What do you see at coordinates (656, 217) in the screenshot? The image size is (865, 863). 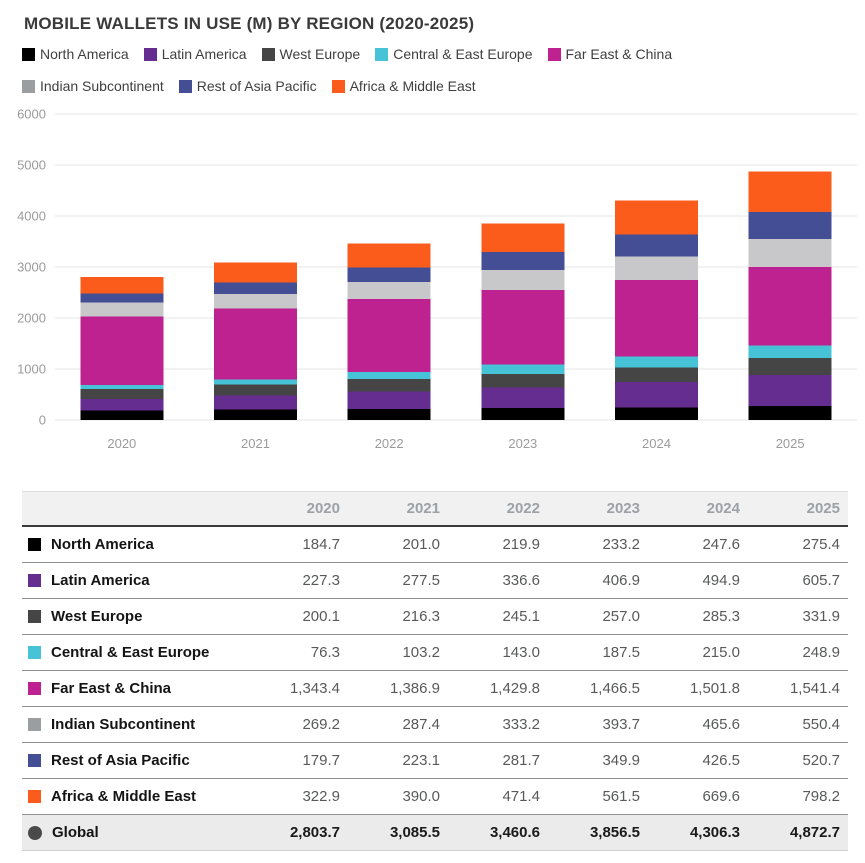 I see `bar-segment-africa-middle-east-2024` at bounding box center [656, 217].